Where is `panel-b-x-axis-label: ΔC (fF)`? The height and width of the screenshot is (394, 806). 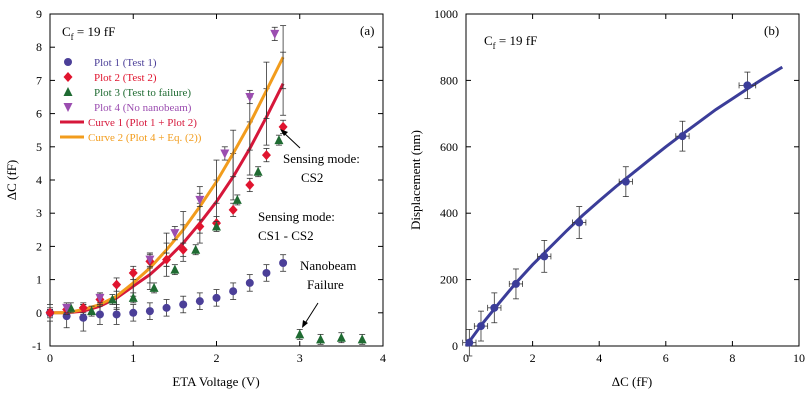 panel-b-x-axis-label: ΔC (fF) is located at coordinates (632, 381).